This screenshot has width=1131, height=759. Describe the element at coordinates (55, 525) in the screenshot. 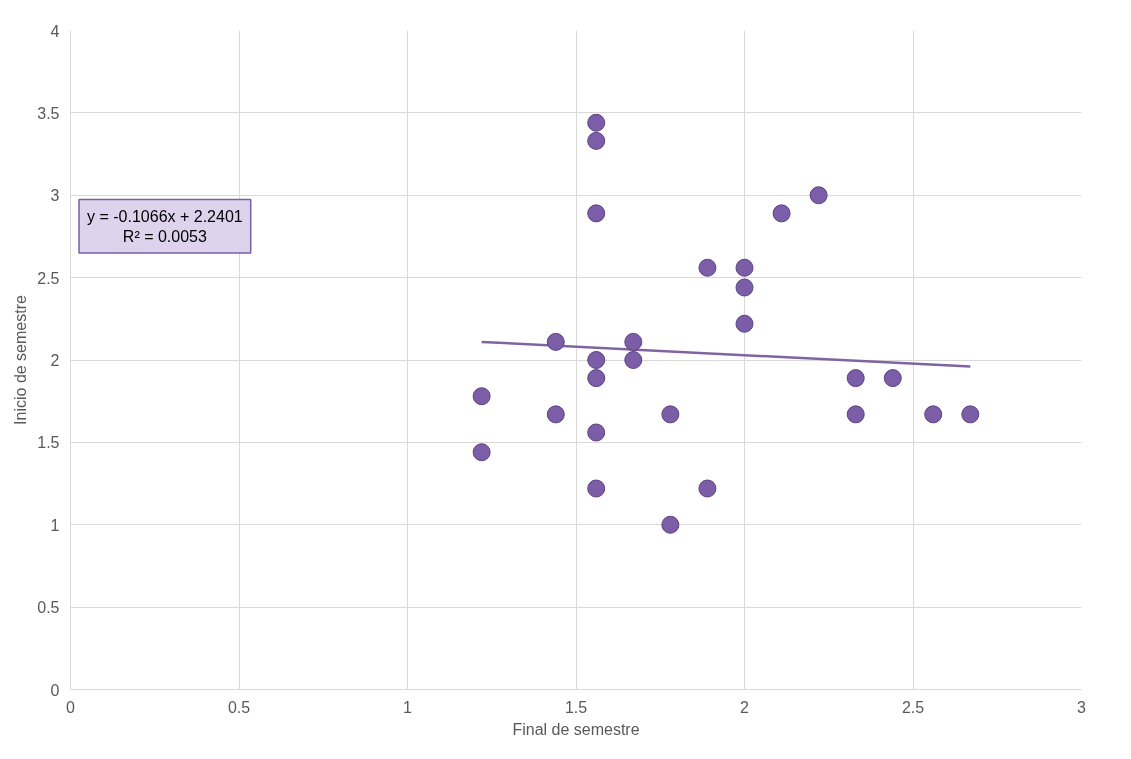

I see `y-tick-label: 1` at that location.